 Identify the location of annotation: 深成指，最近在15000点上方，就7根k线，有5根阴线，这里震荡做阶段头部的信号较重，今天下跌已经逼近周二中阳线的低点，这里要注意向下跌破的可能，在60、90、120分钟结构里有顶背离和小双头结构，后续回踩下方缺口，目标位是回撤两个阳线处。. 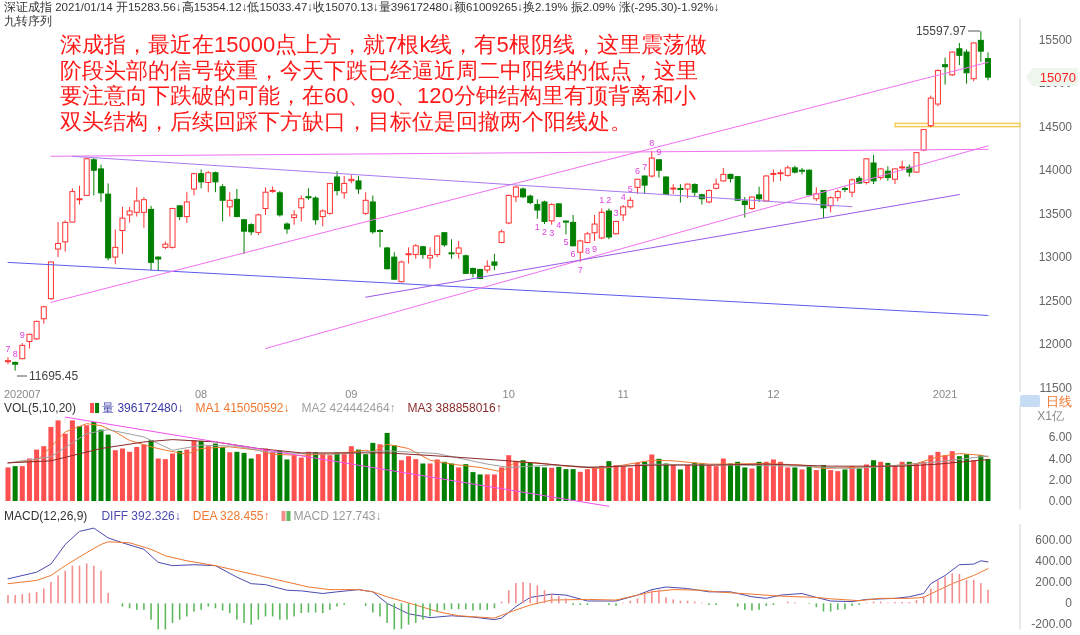
(383, 83).